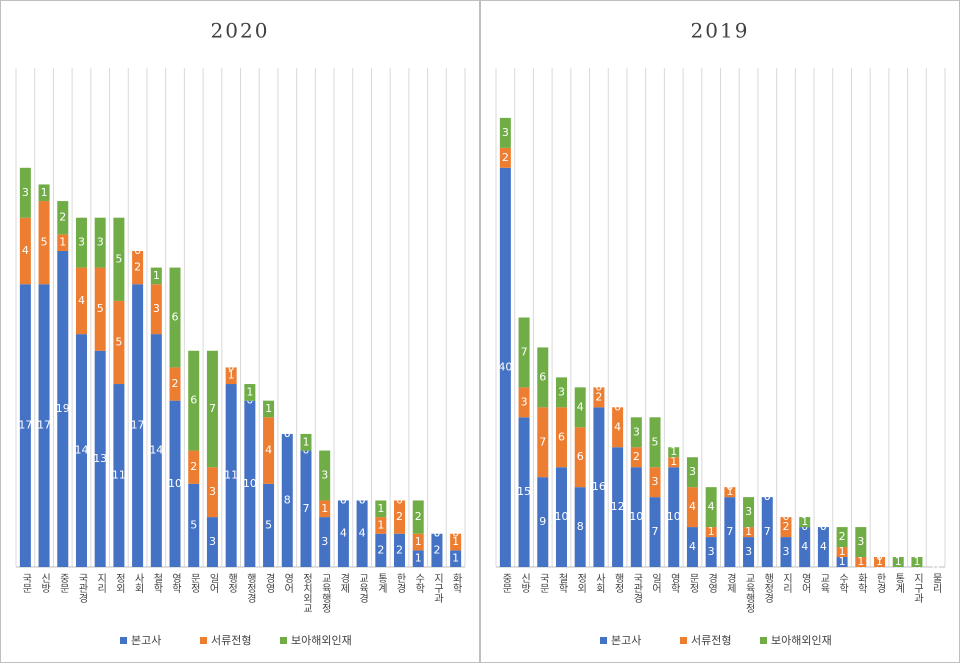  Describe the element at coordinates (26, 583) in the screenshot. I see `x-tick-label: 국문` at that location.